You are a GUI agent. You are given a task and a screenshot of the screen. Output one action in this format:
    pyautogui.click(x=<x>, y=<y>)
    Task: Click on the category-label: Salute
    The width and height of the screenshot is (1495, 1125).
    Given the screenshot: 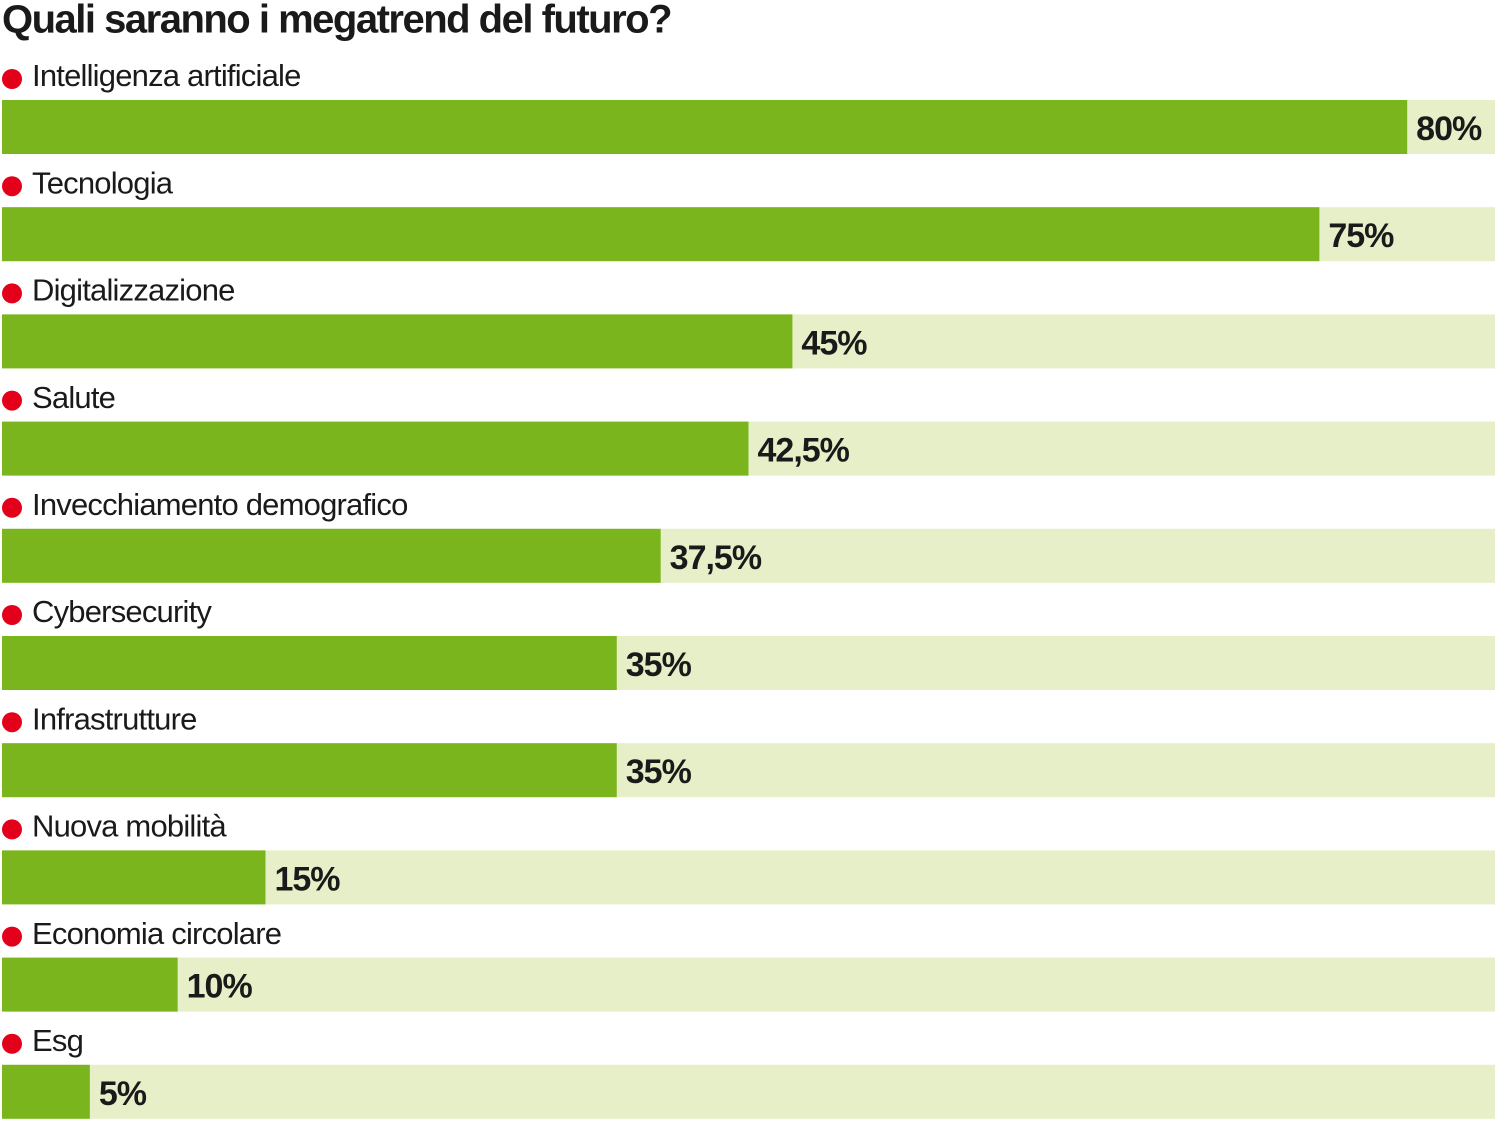 What is the action you would take?
    pyautogui.click(x=73, y=397)
    